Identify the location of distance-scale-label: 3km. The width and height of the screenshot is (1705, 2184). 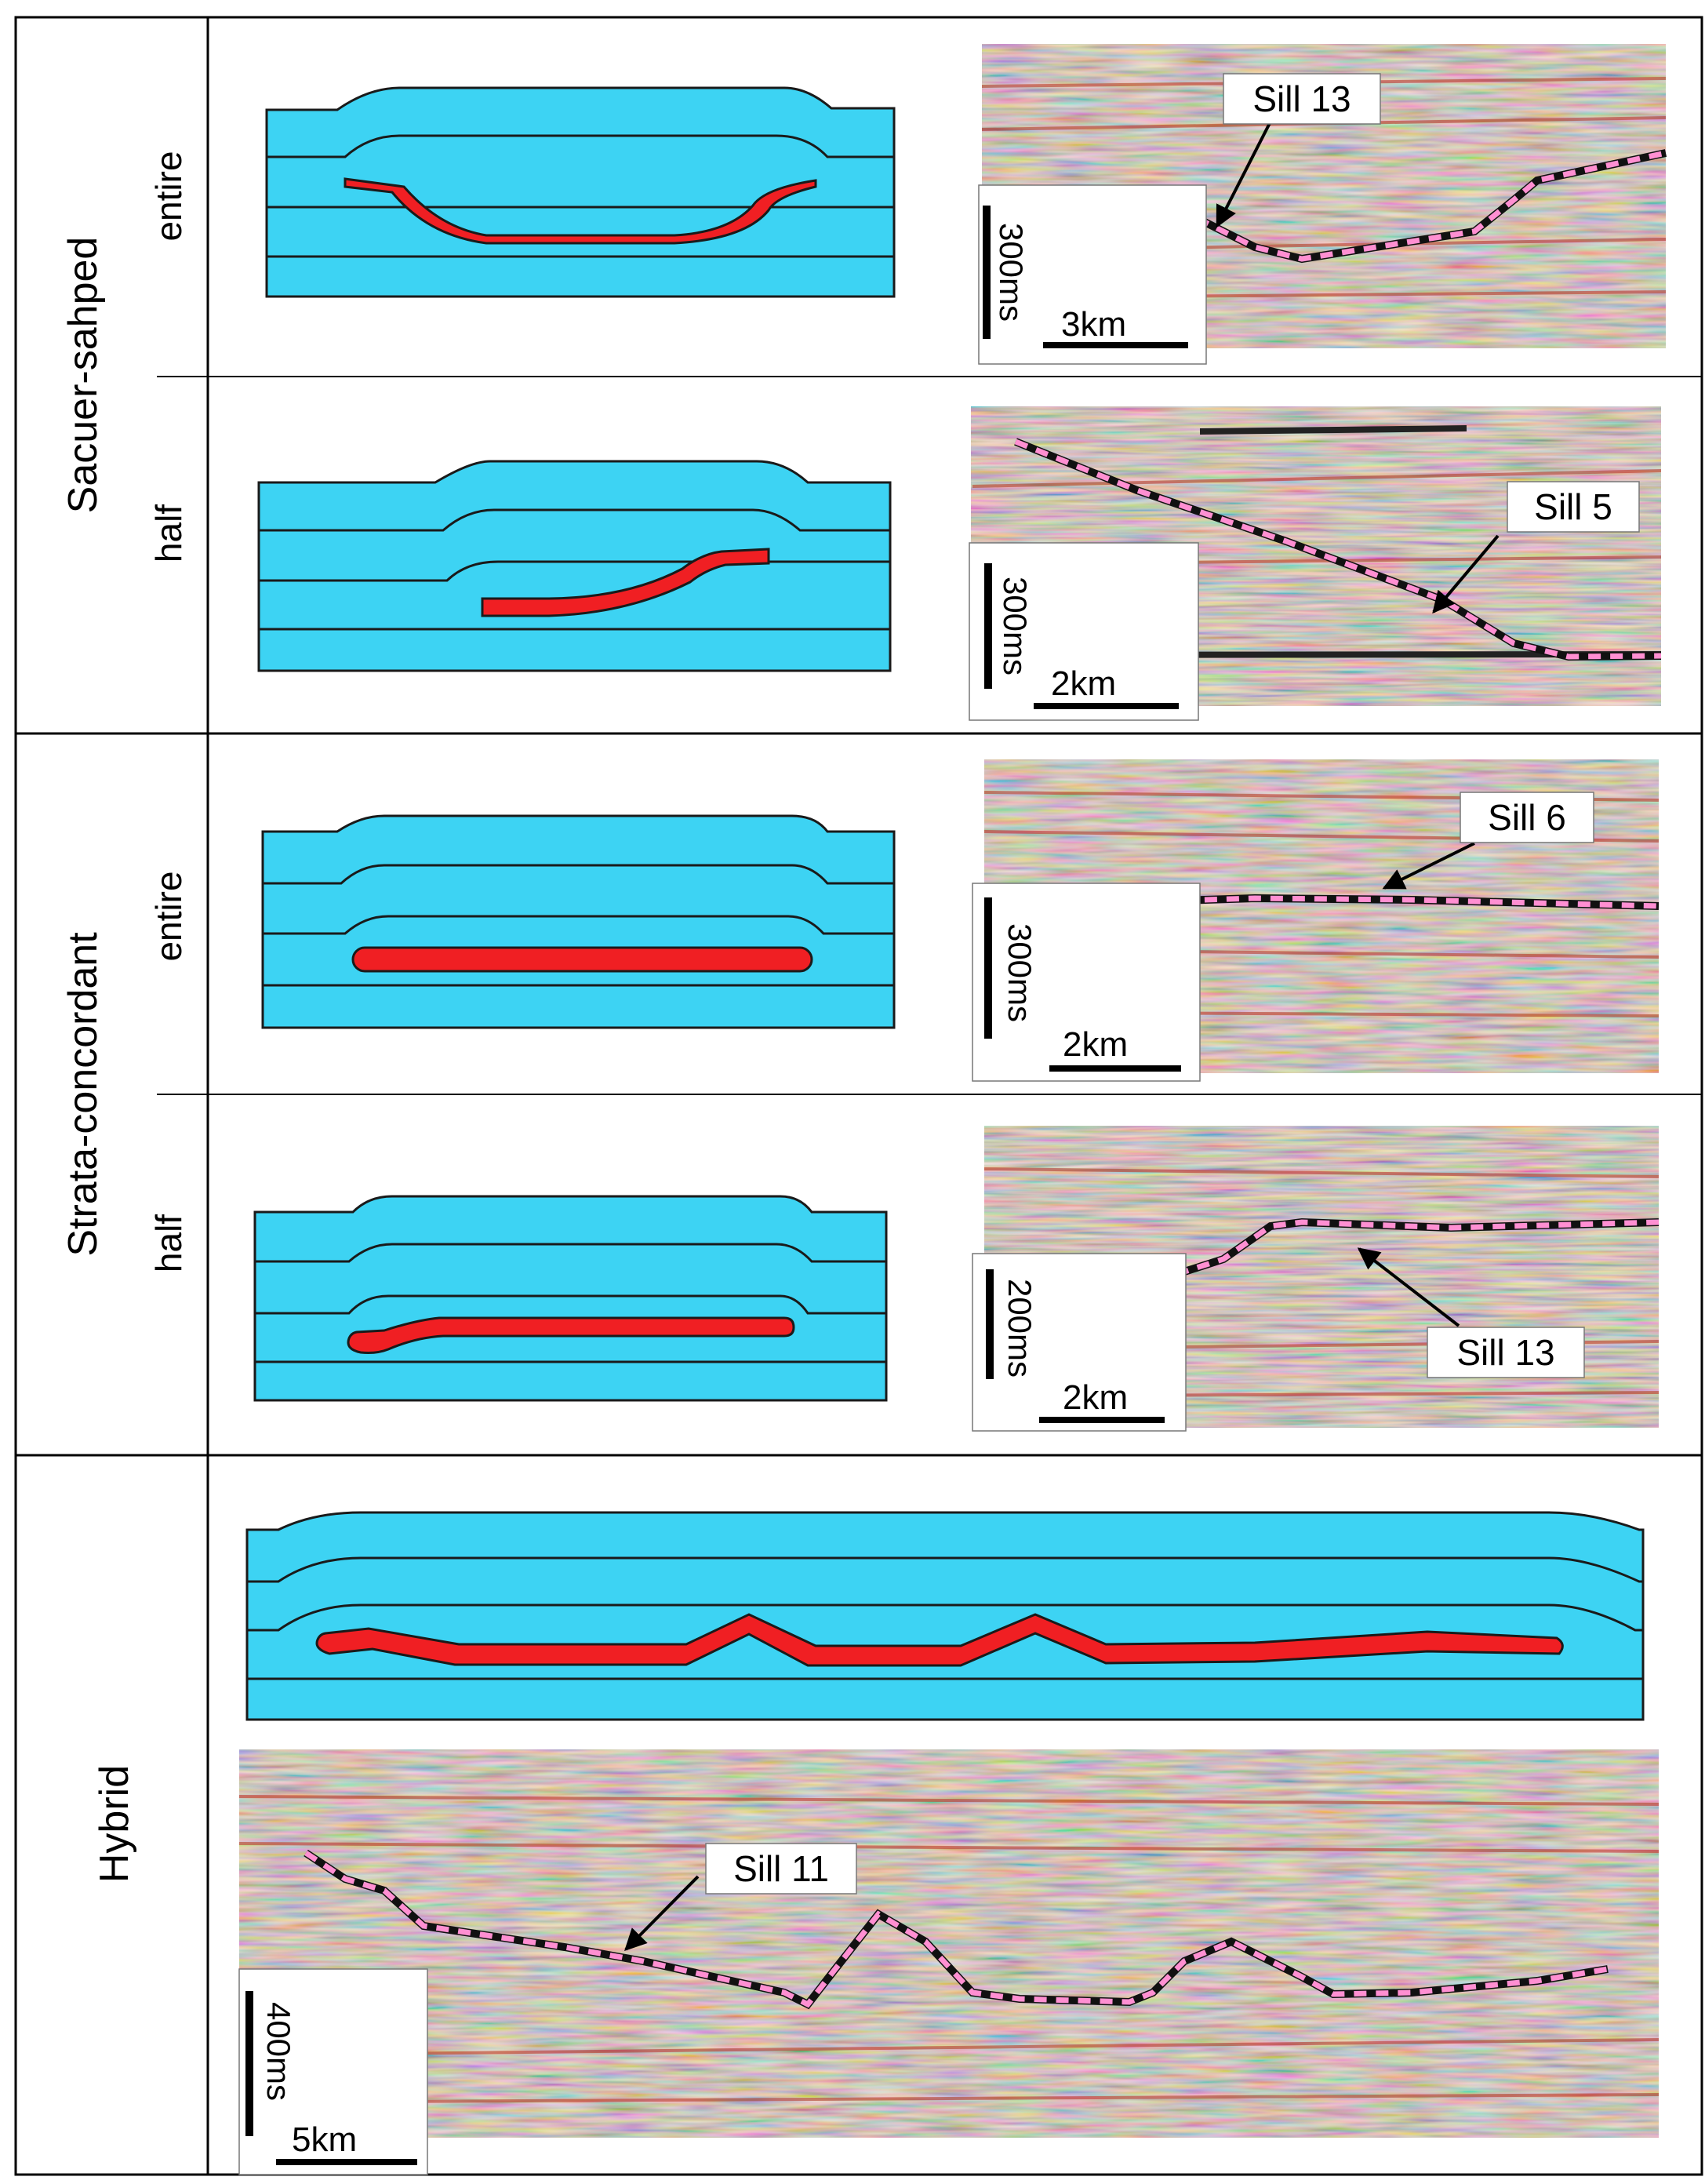
(1093, 324).